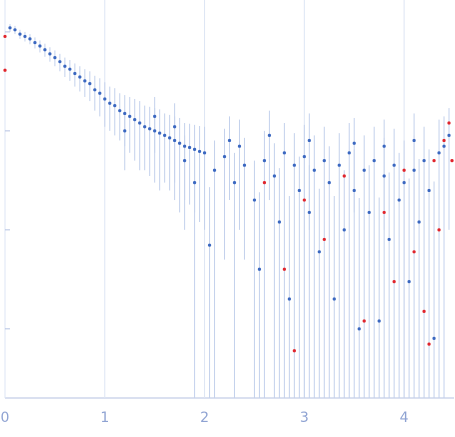 The width and height of the screenshot is (455, 437). What do you see at coordinates (404, 418) in the screenshot?
I see `x-tick-label: 4` at bounding box center [404, 418].